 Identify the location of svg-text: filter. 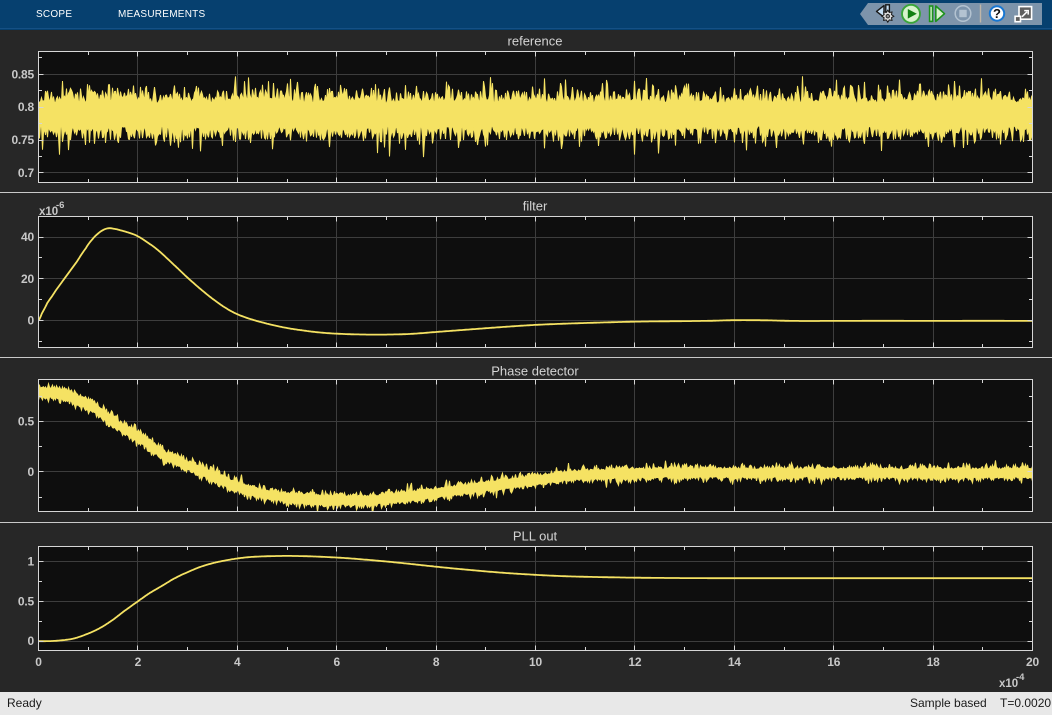
(535, 206).